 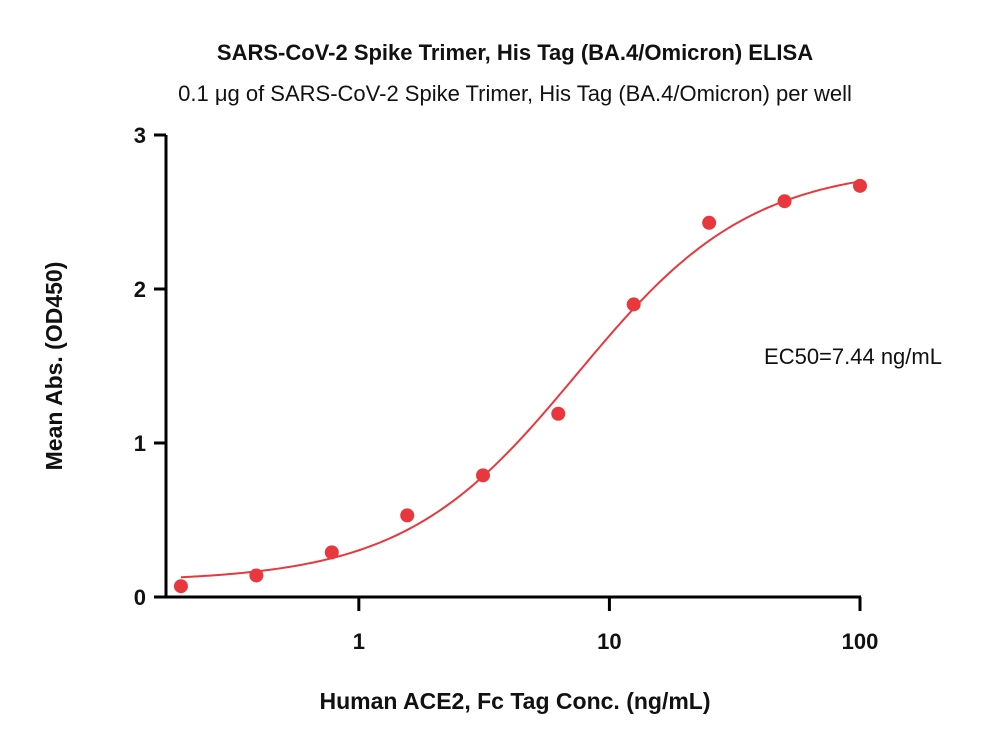 What do you see at coordinates (609, 641) in the screenshot?
I see `x-tick-label: 10` at bounding box center [609, 641].